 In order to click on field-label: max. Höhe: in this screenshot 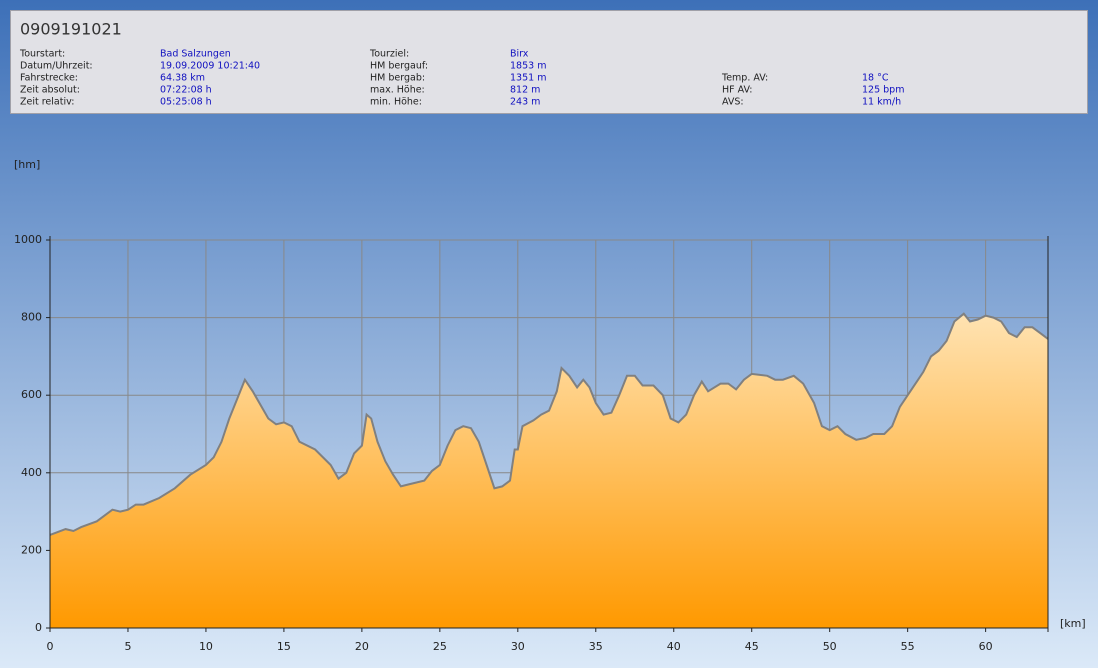, I will do `click(397, 90)`.